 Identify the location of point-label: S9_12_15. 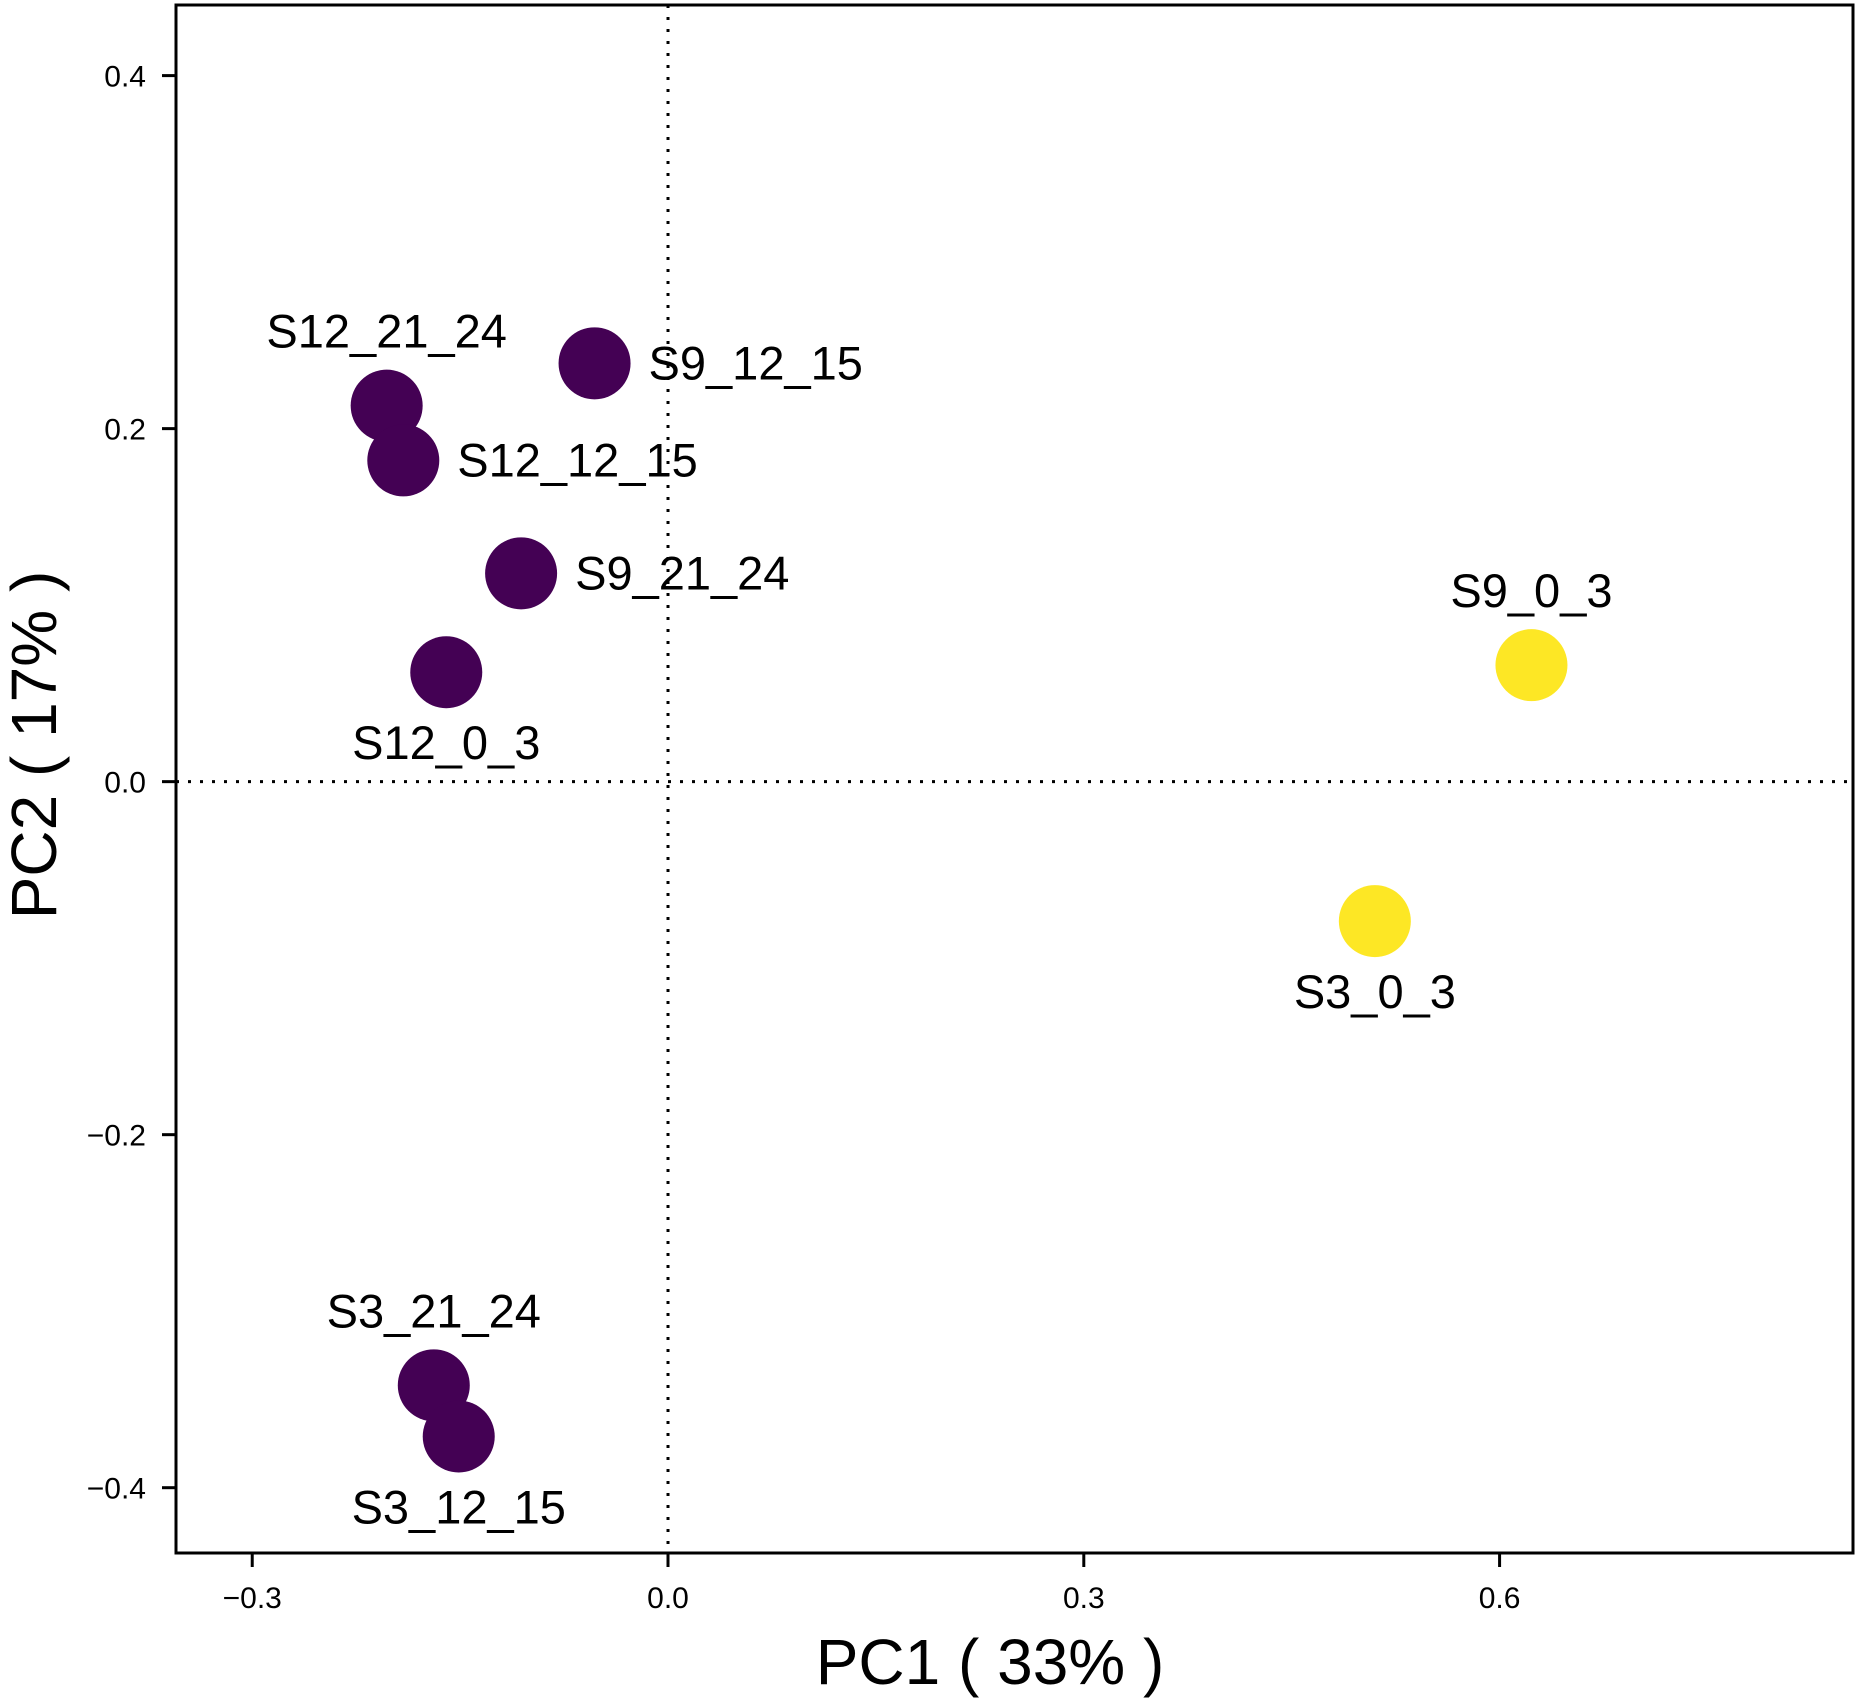
(756, 362).